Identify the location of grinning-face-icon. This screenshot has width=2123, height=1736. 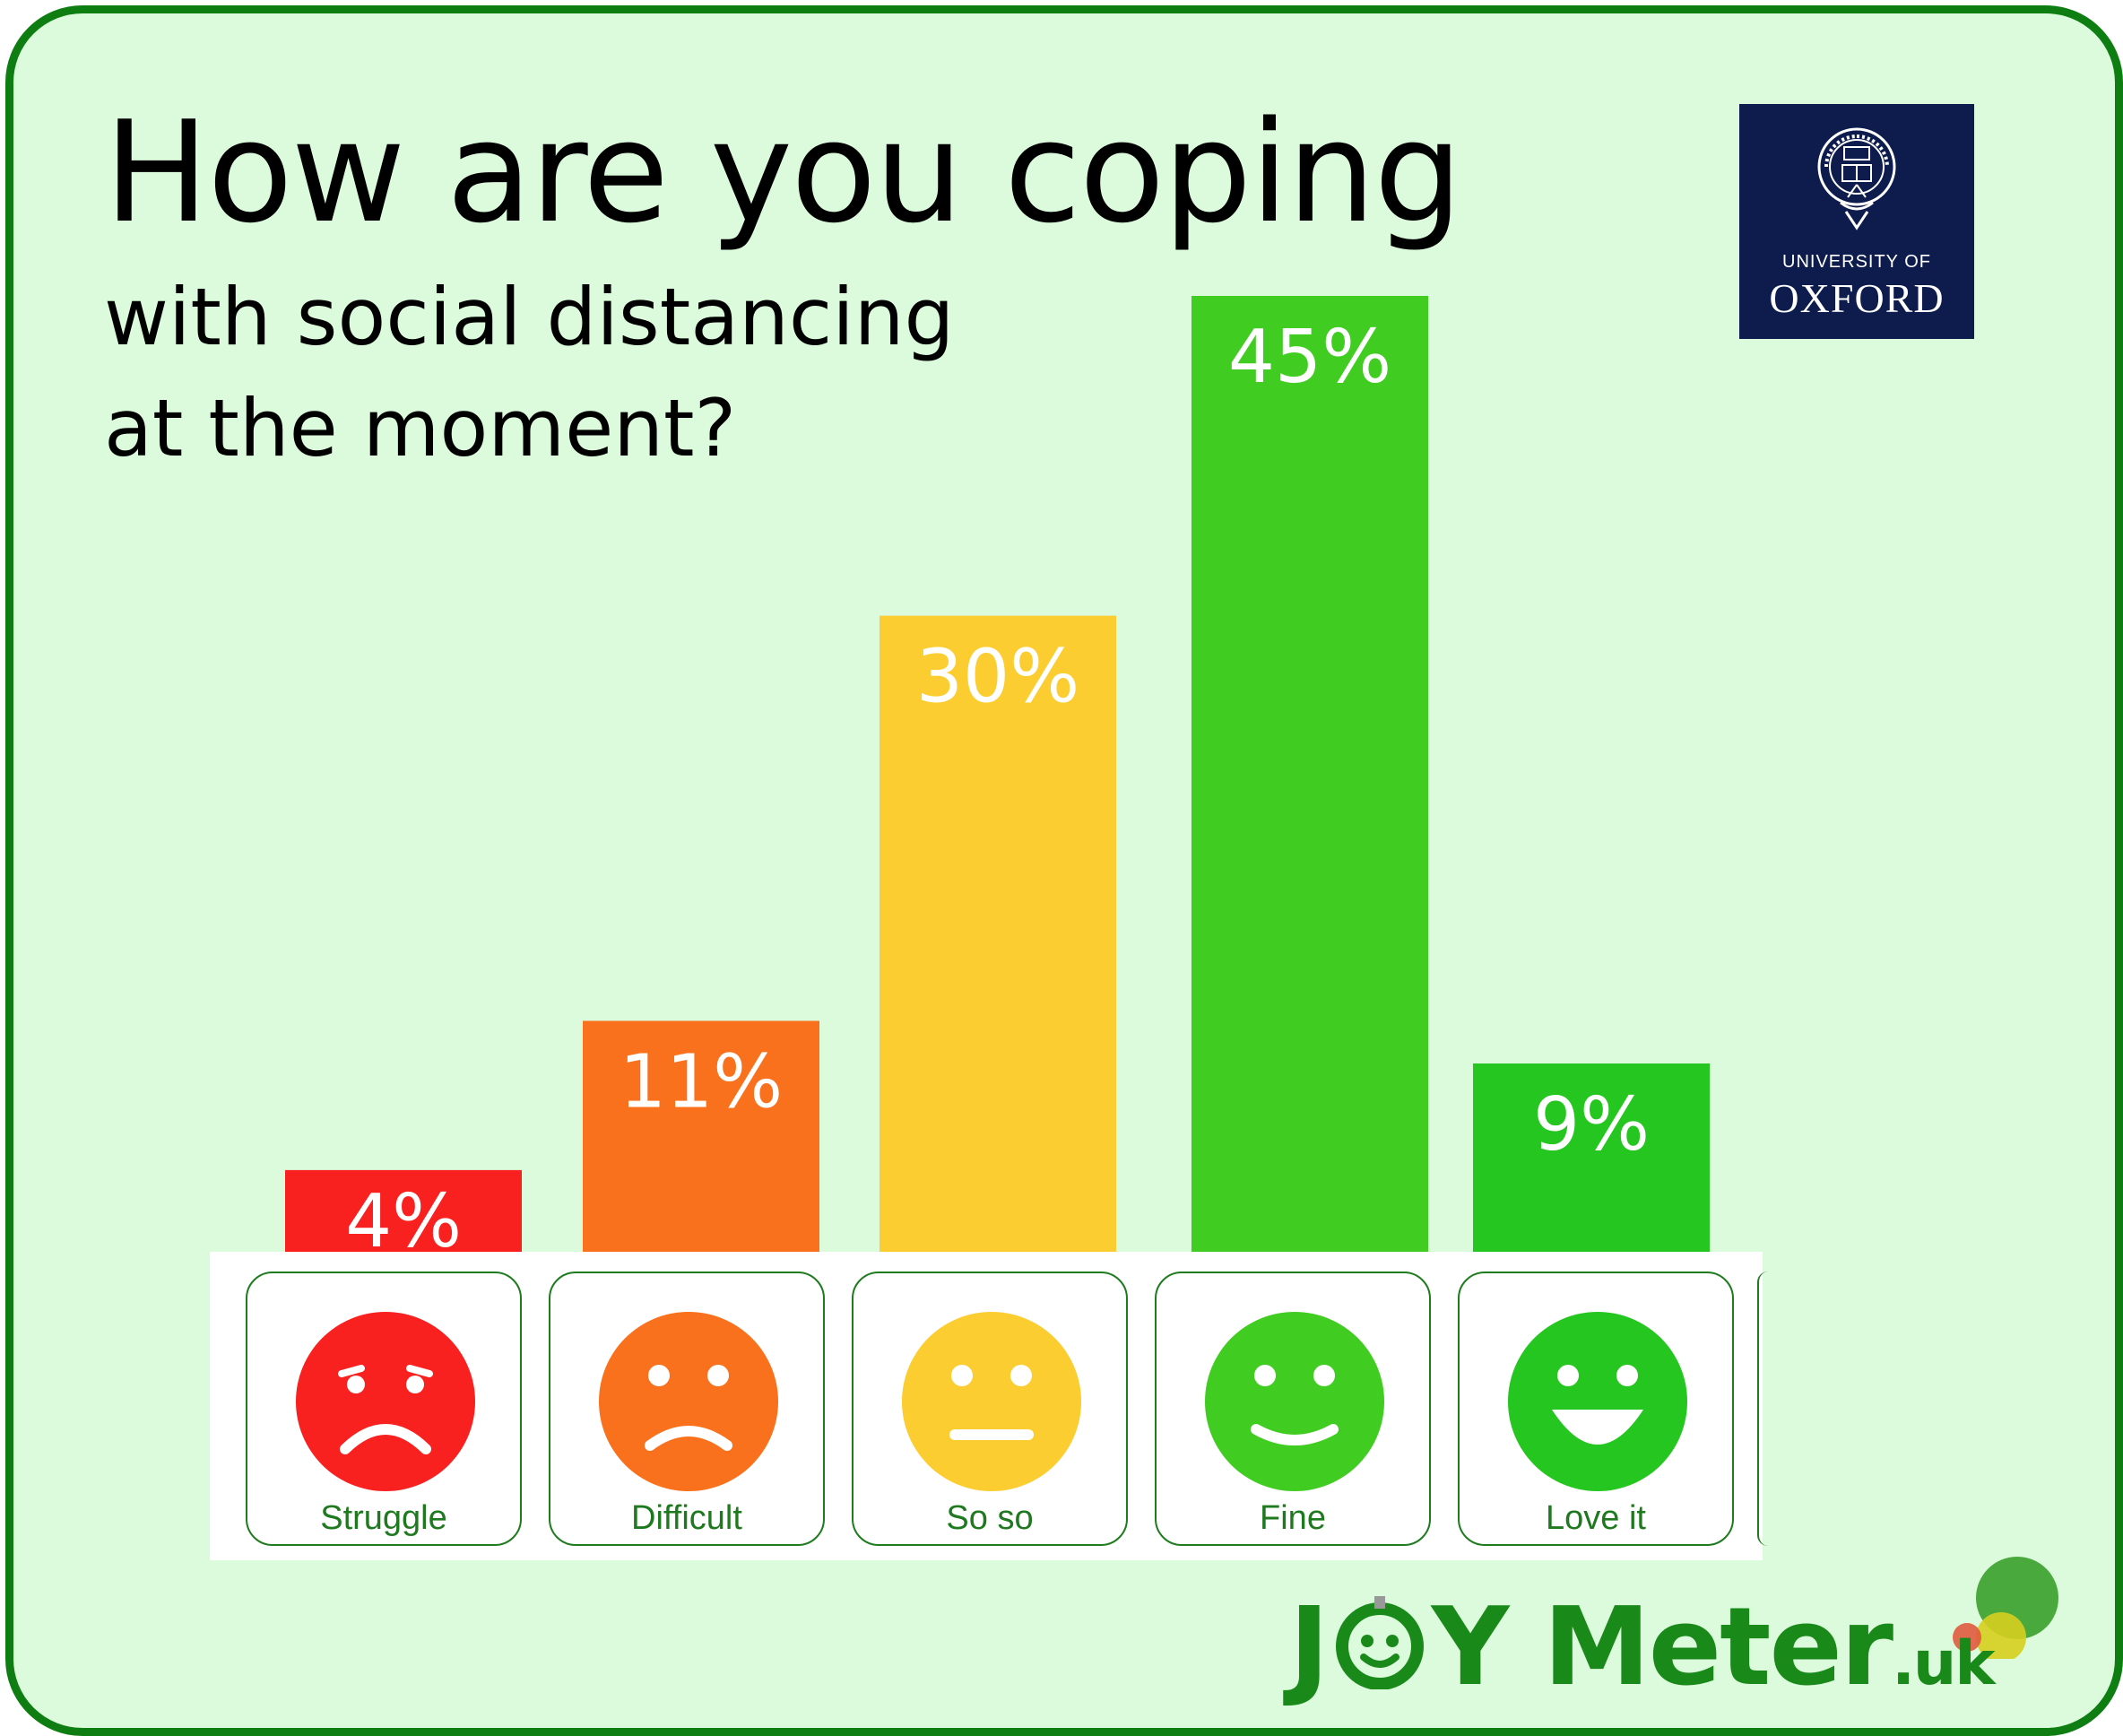
(1597, 1401).